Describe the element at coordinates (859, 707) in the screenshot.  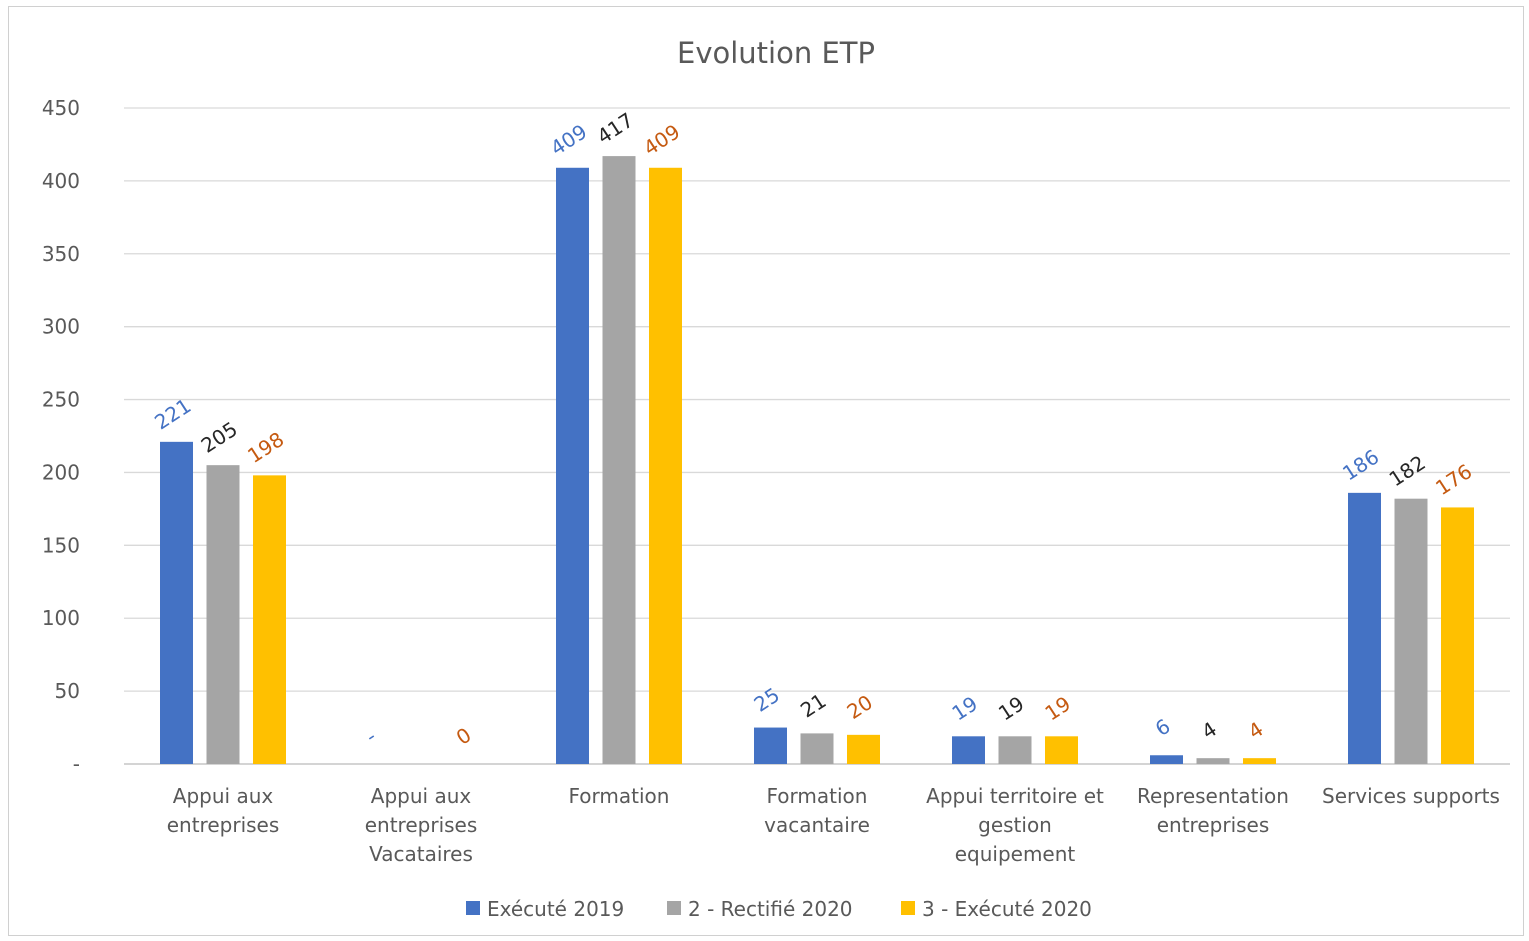
I see `data-label: 20` at that location.